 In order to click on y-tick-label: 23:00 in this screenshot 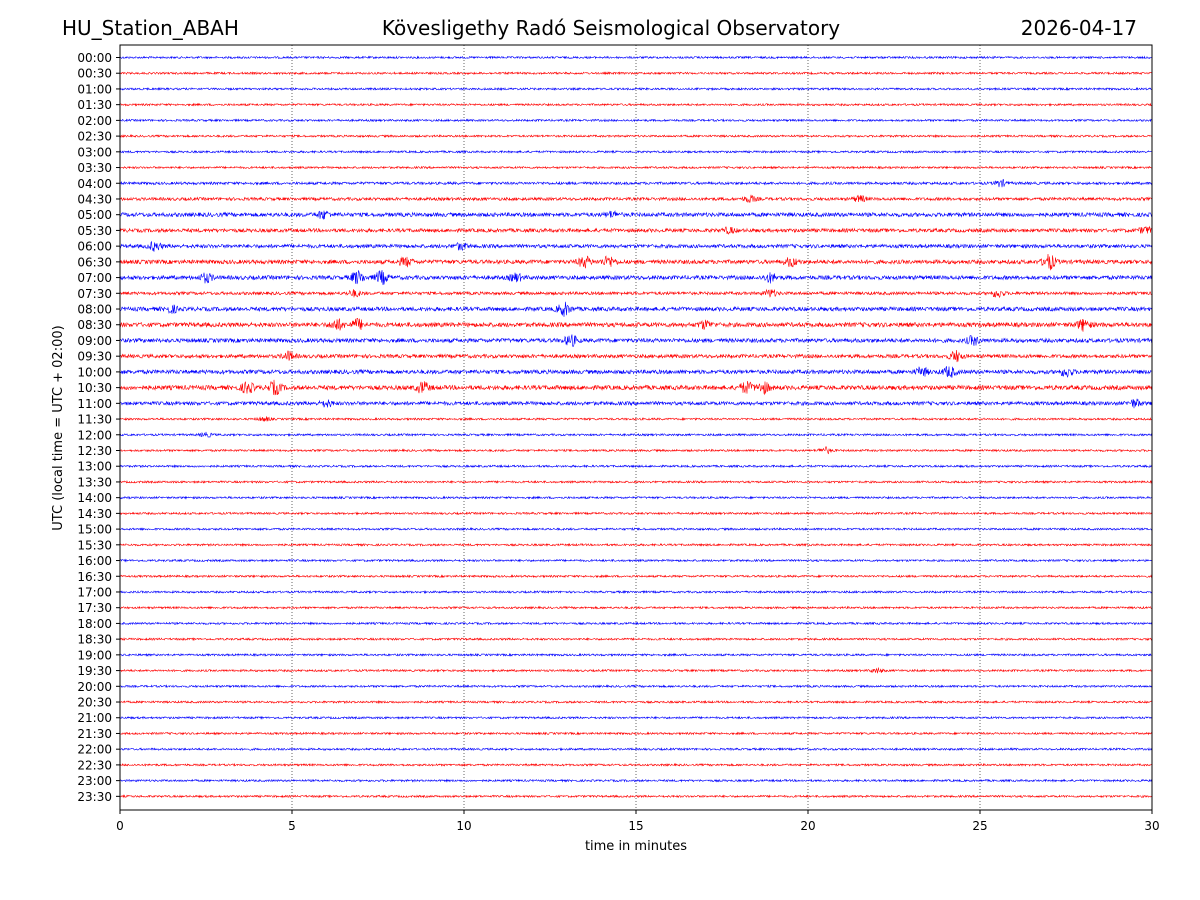, I will do `click(94, 781)`.